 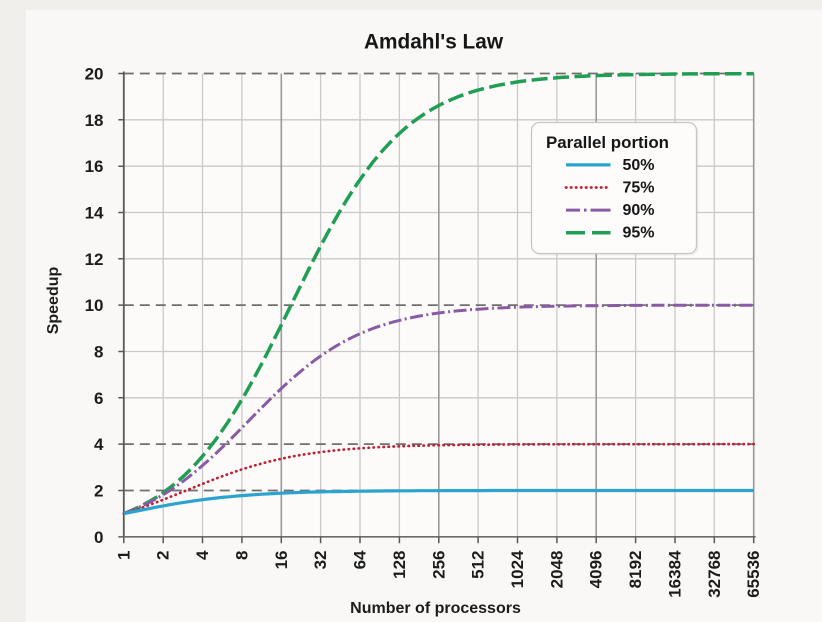 I want to click on svg-text: 12, so click(x=94, y=259).